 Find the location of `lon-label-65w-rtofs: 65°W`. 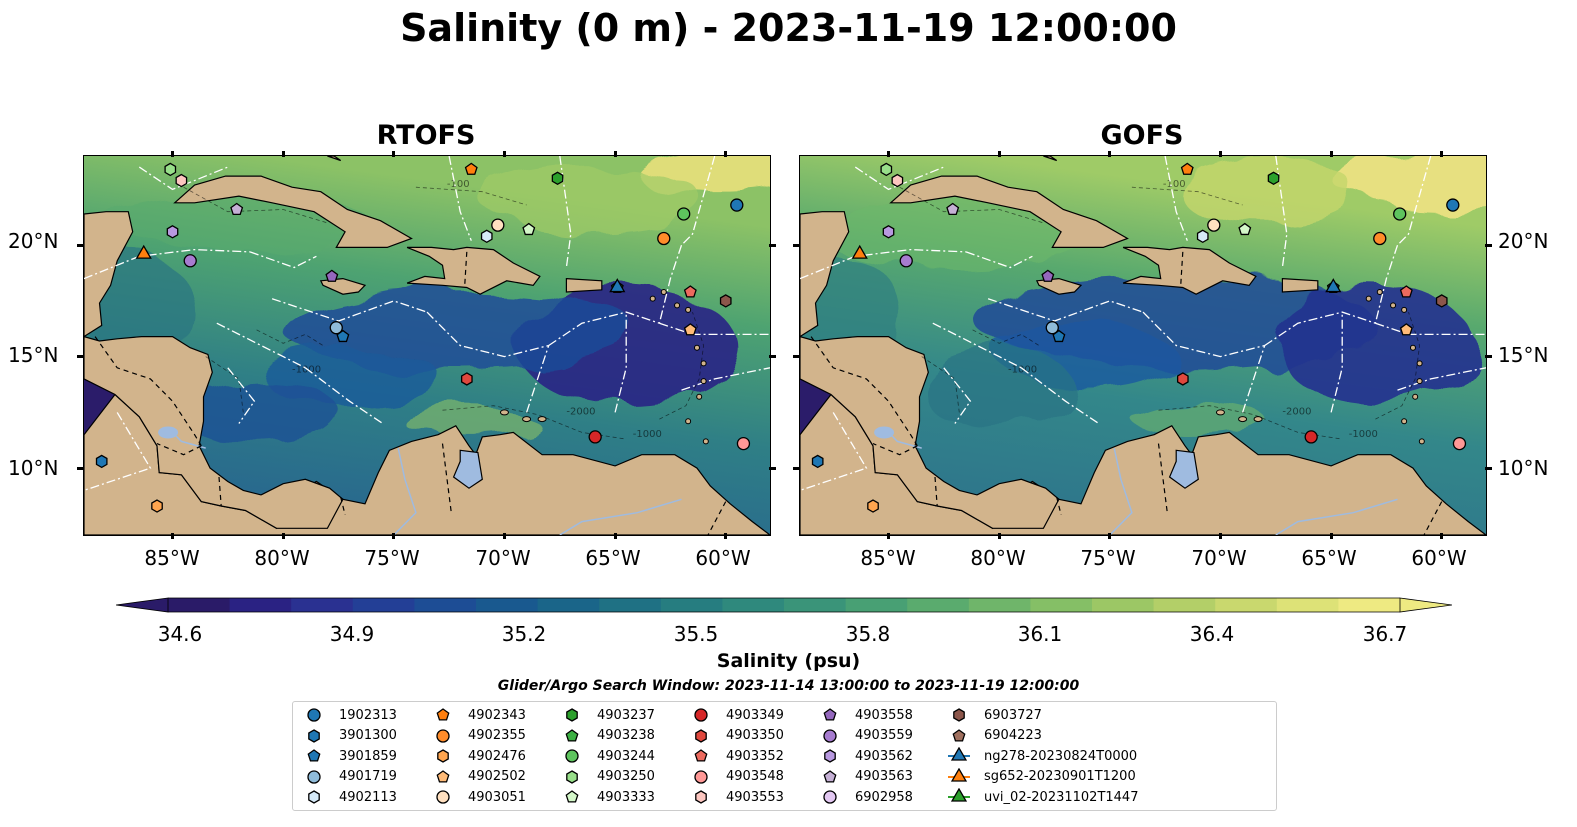

lon-label-65w-rtofs: 65°W is located at coordinates (613, 558).